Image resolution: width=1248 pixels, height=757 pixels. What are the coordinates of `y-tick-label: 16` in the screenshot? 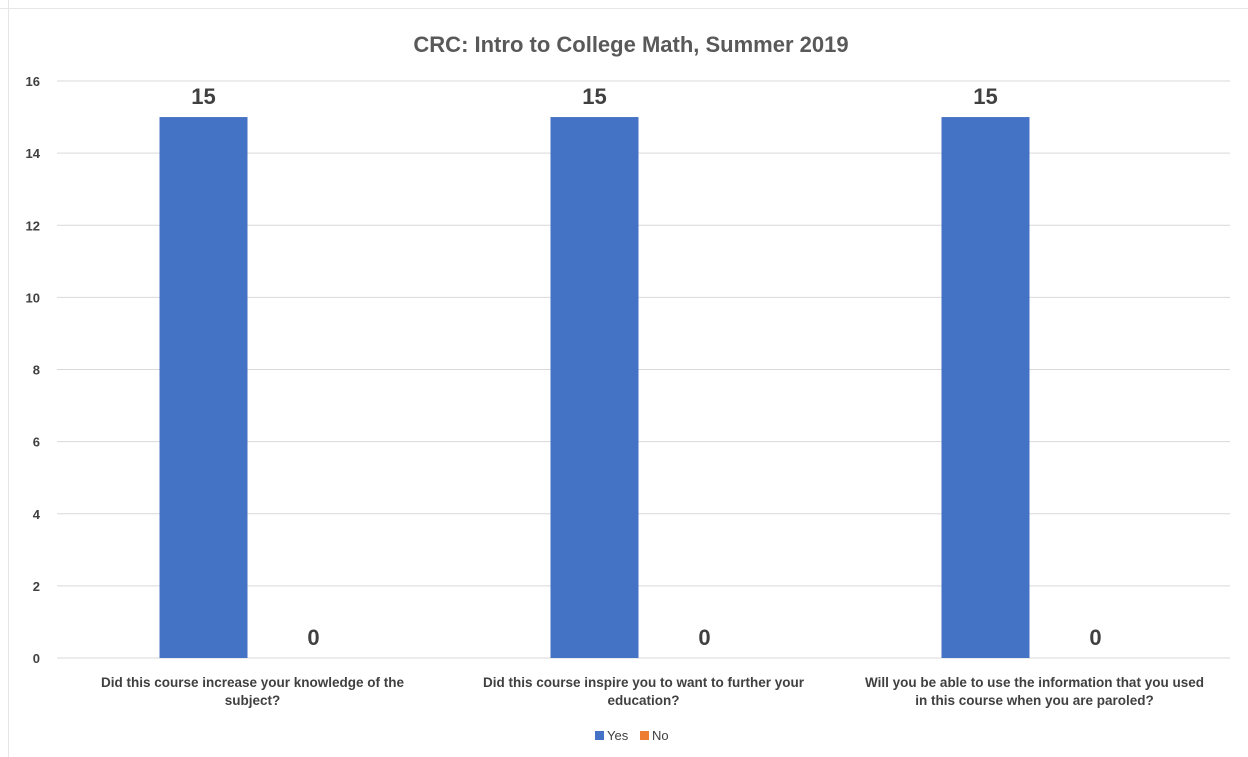 It's located at (33, 81).